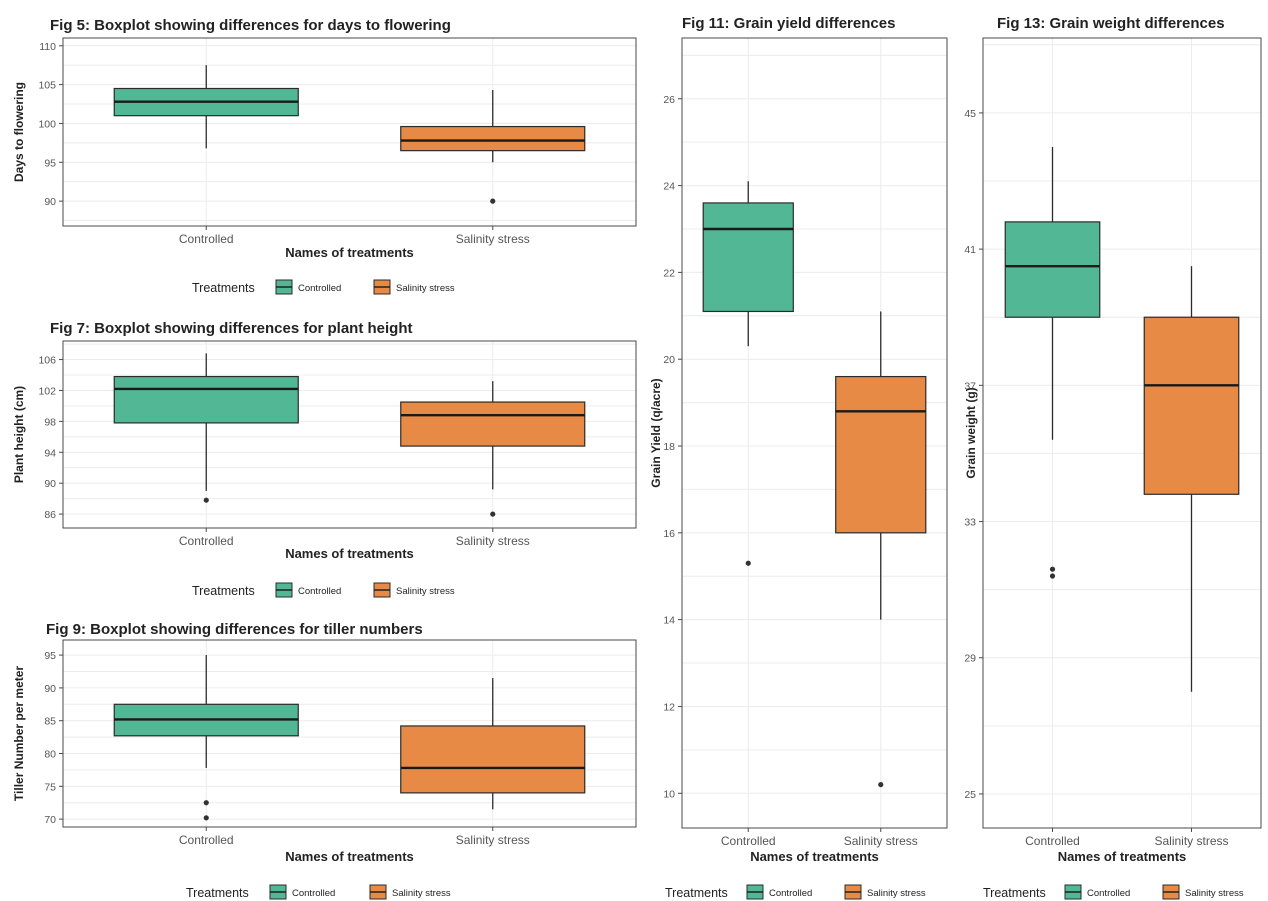 This screenshot has height=901, width=1268. What do you see at coordinates (50, 755) in the screenshot?
I see `y-tick-label: 80` at bounding box center [50, 755].